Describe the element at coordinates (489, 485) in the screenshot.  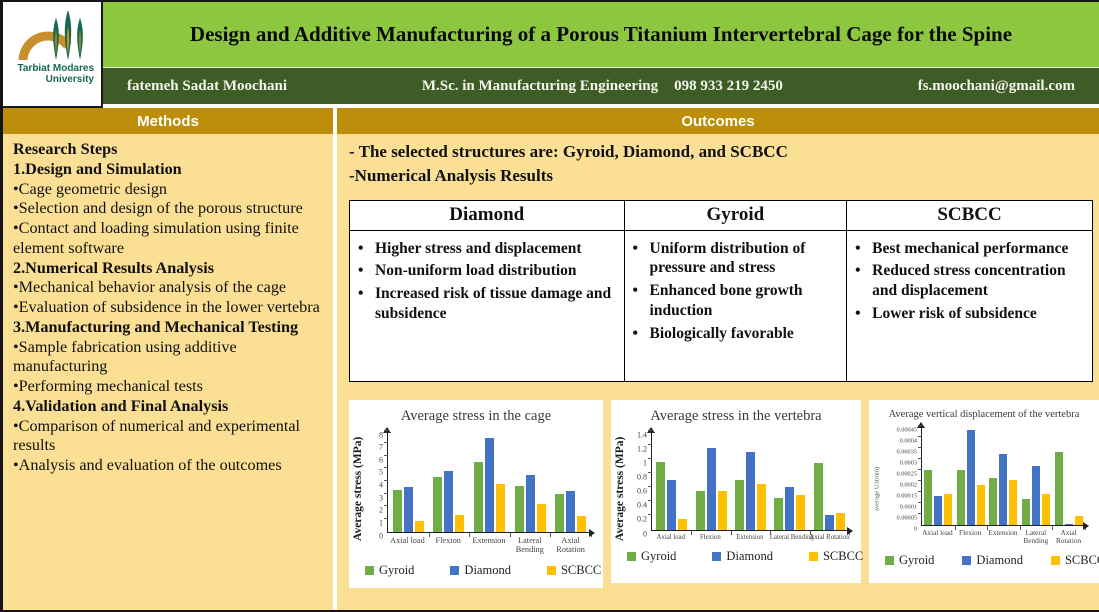
I see `bar-diamond-extension` at that location.